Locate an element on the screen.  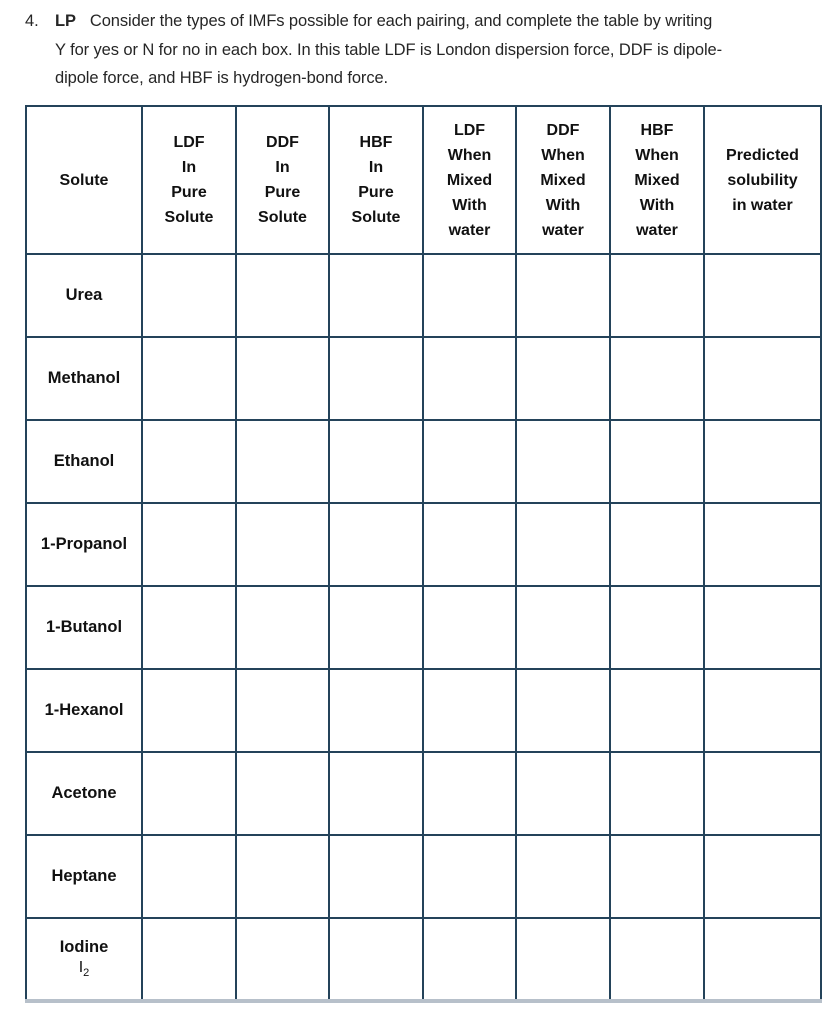
question-number: 4. is located at coordinates (32, 21).